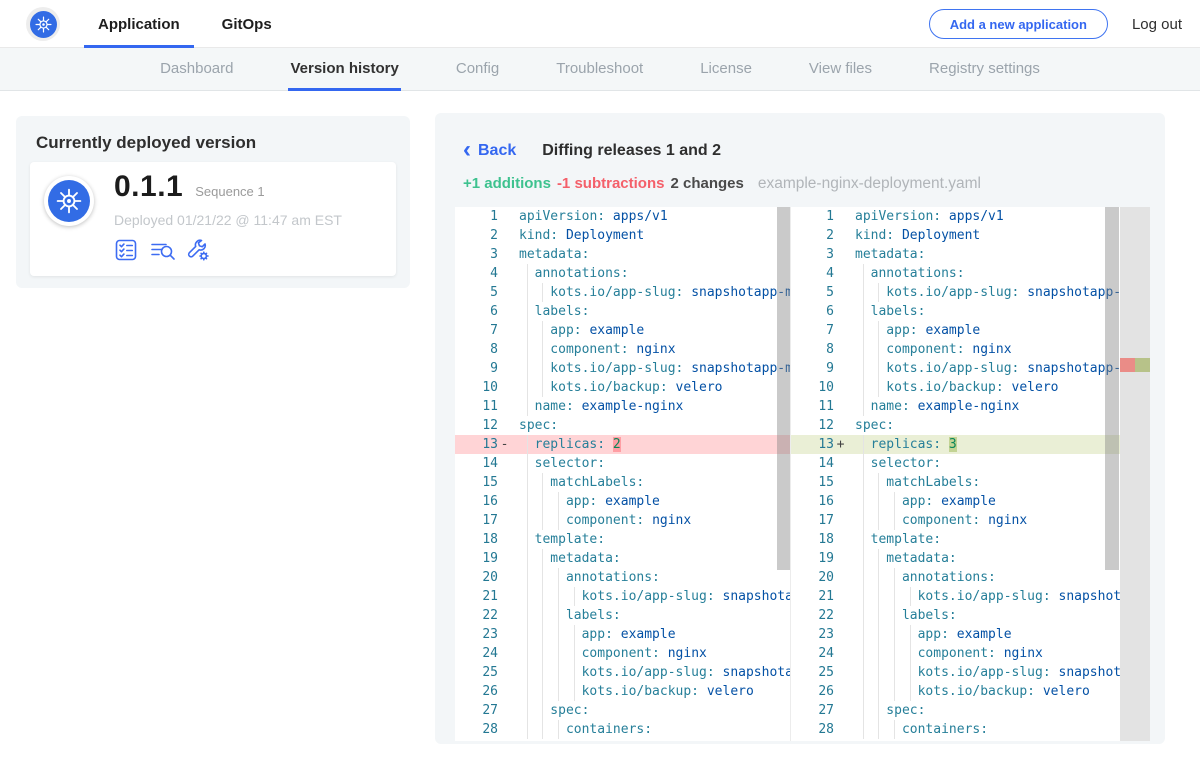 The height and width of the screenshot is (768, 1200). Describe the element at coordinates (1127, 365) in the screenshot. I see `ruler-deletion-marker` at that location.